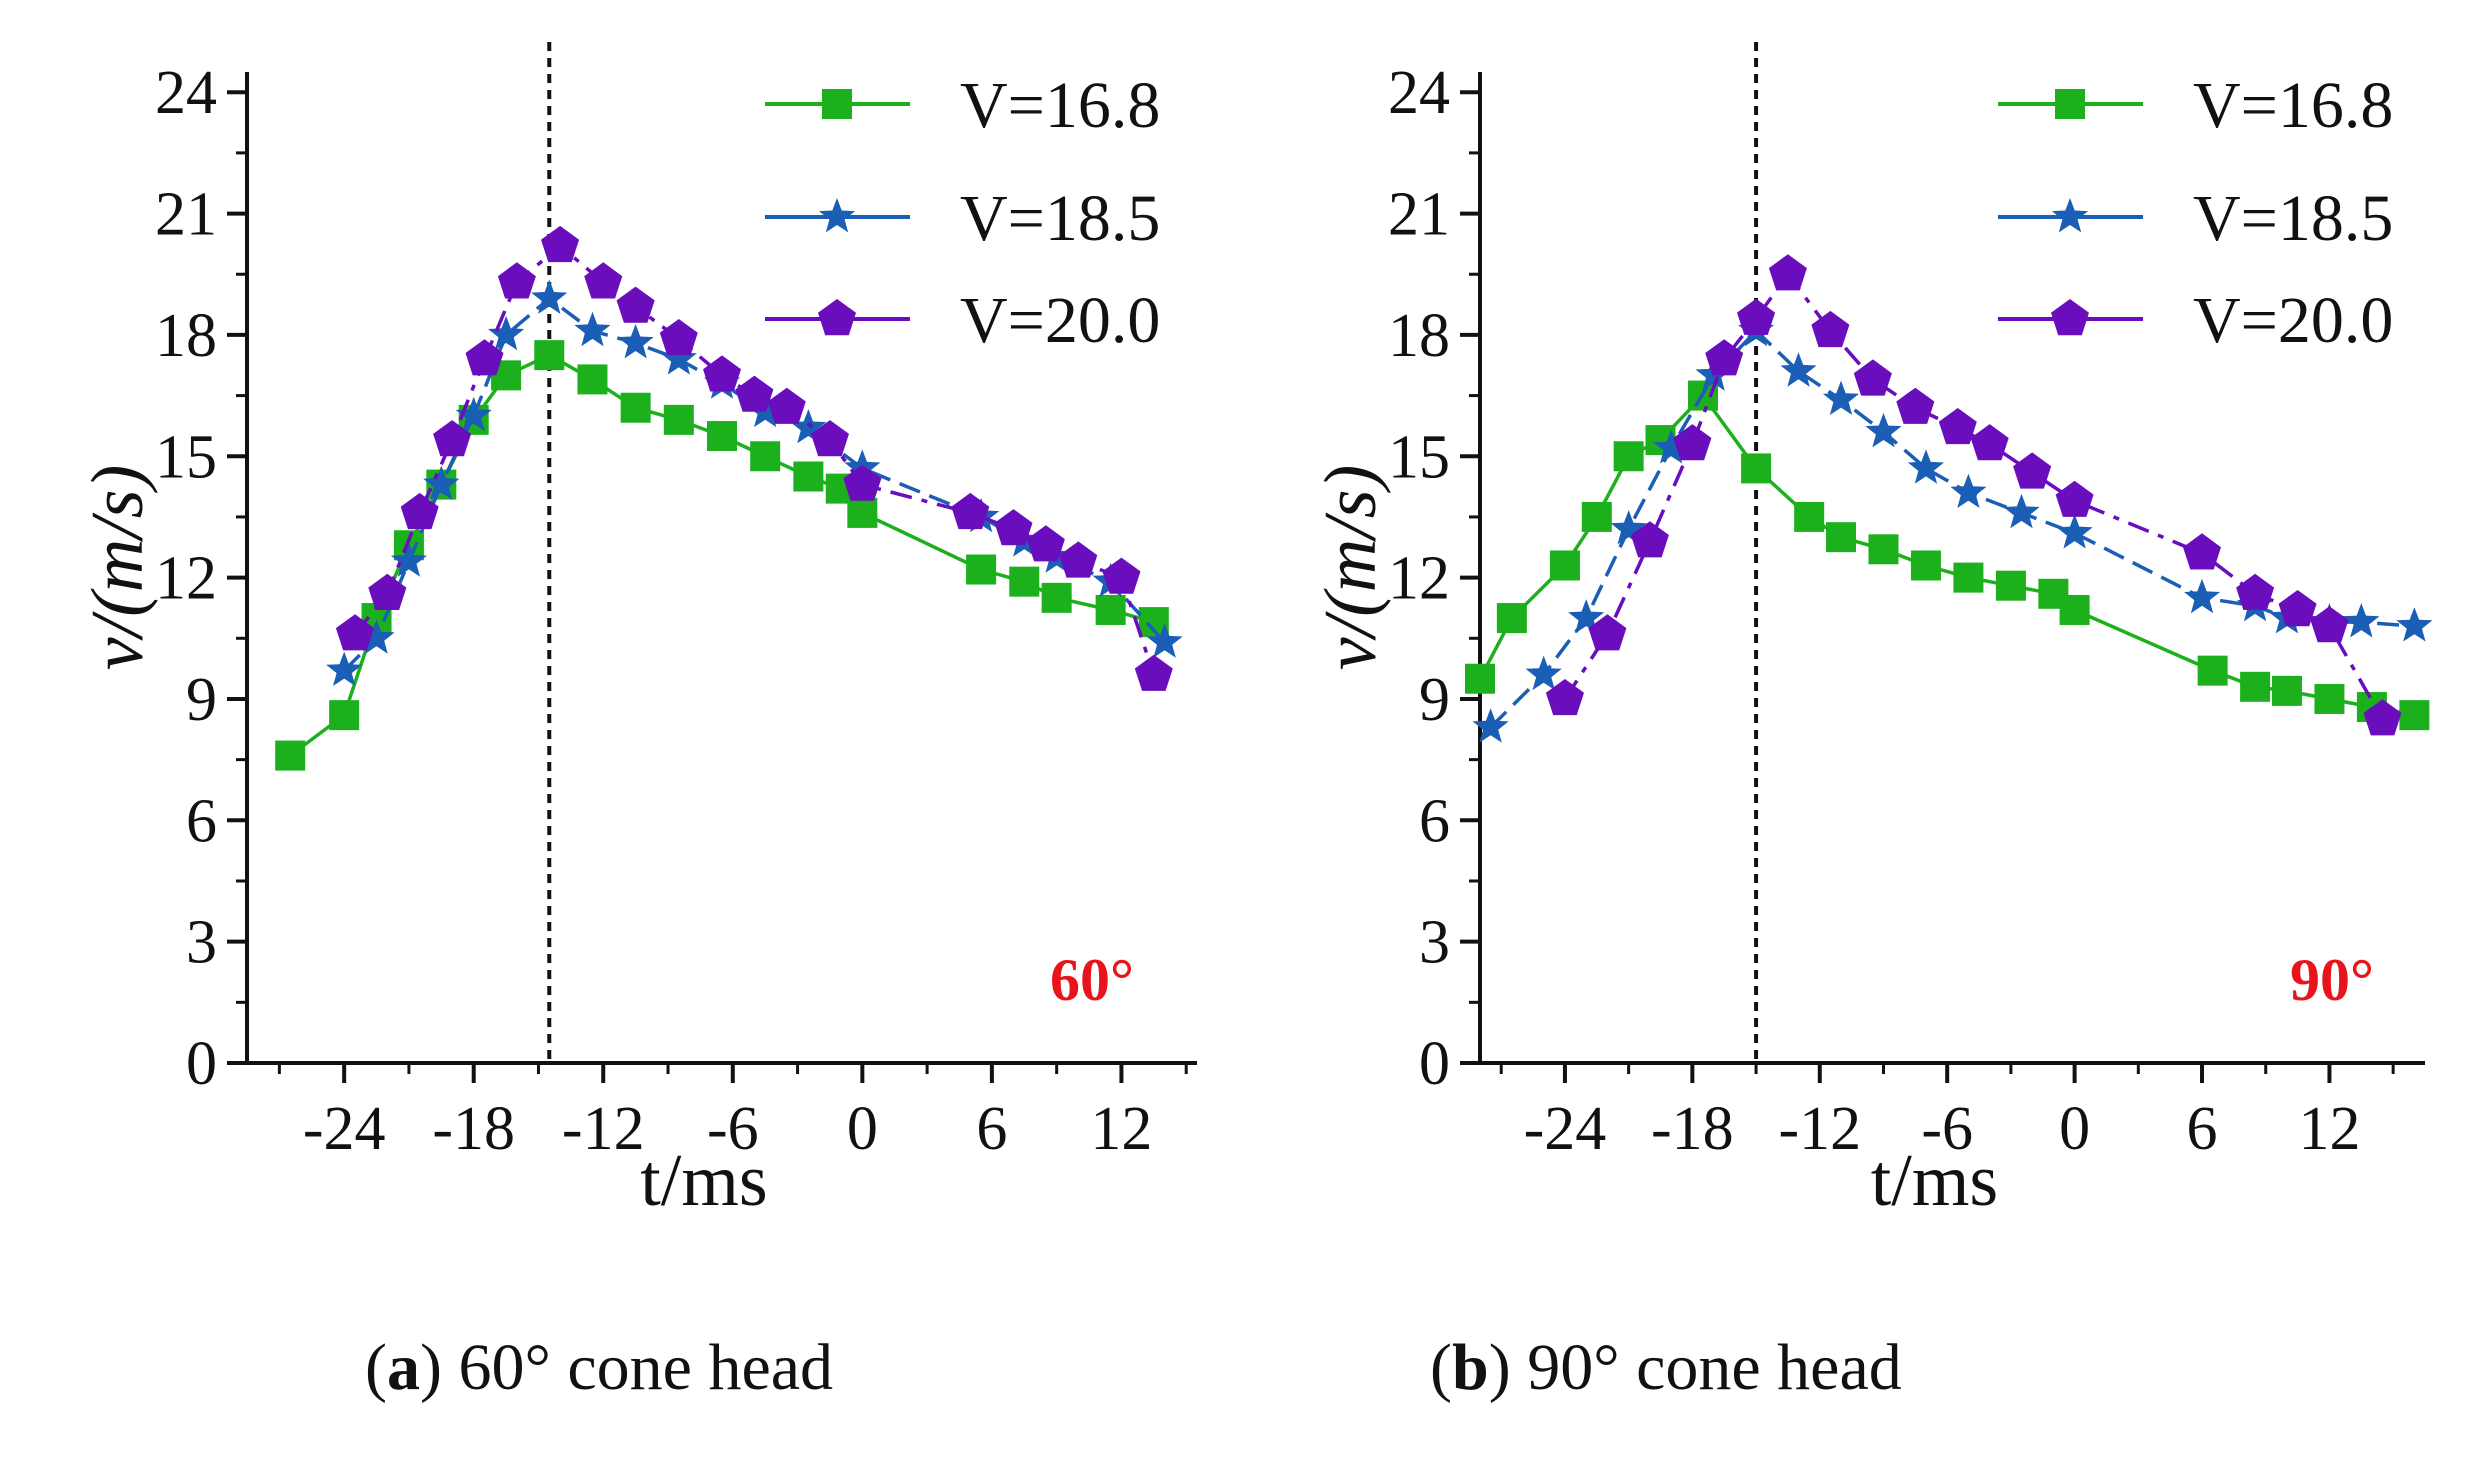  Describe the element at coordinates (186, 215) in the screenshot. I see `panel-a-ytick-label: 21` at that location.